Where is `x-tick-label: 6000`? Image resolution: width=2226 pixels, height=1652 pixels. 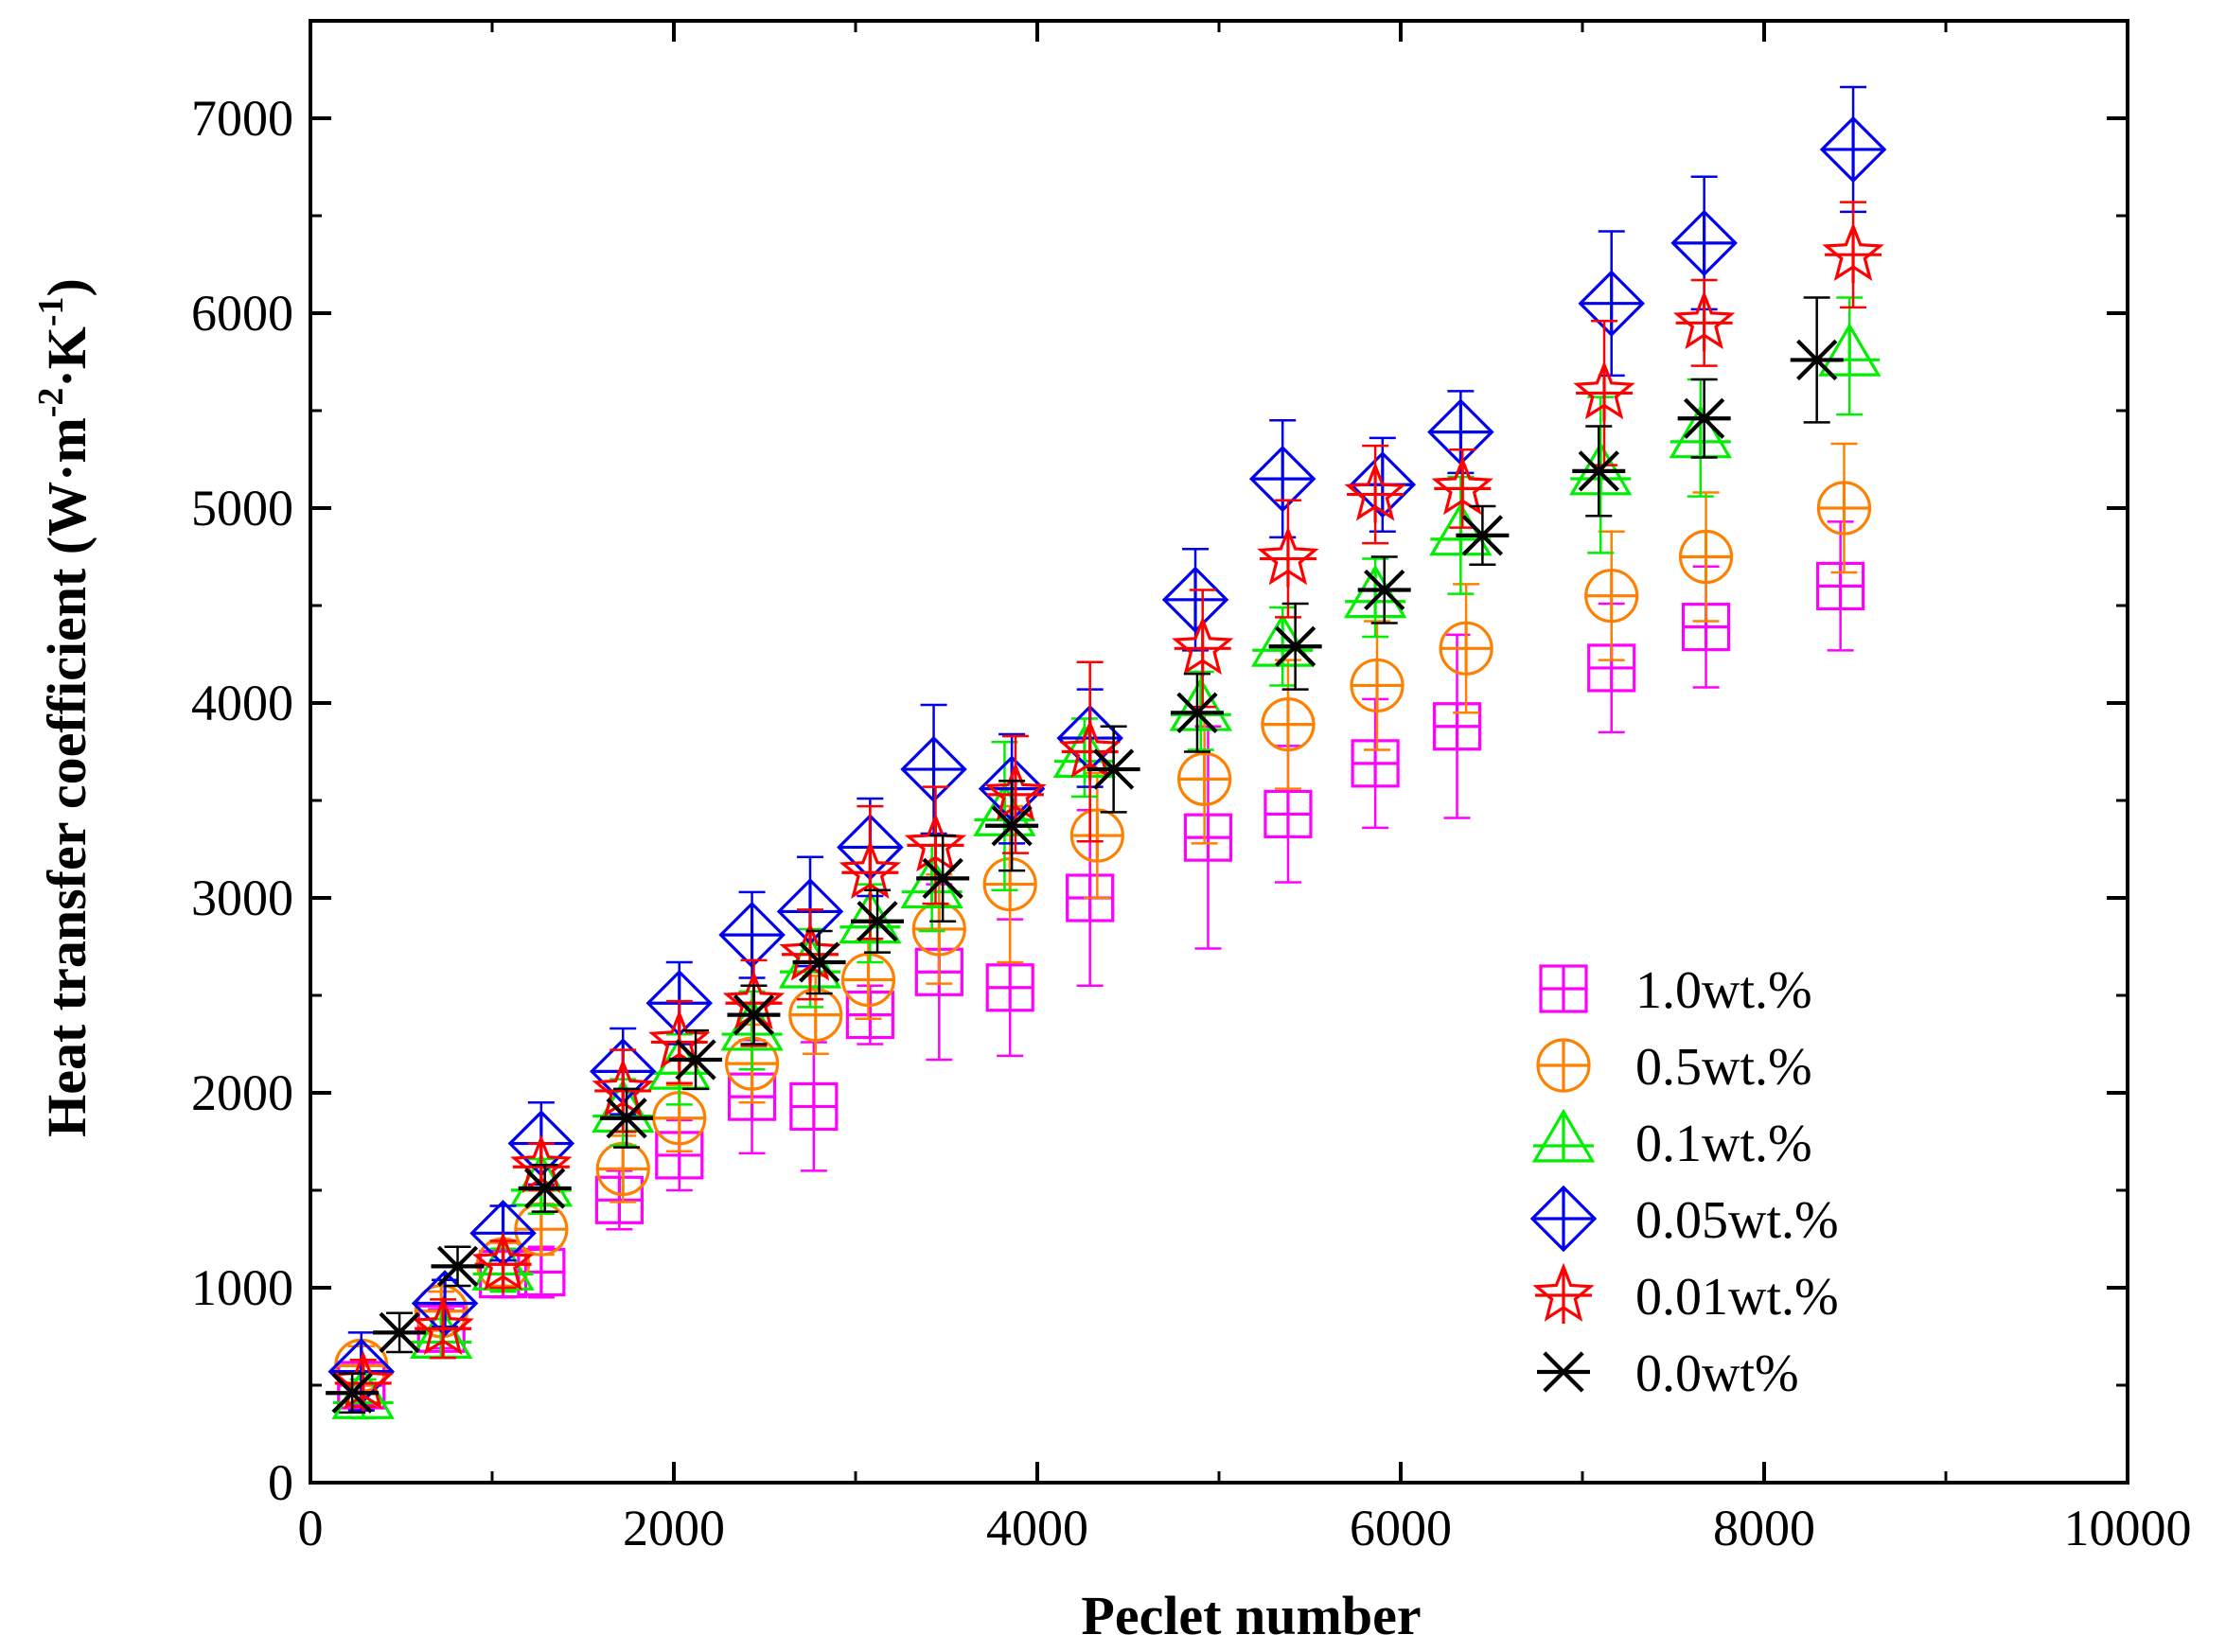 x-tick-label: 6000 is located at coordinates (1401, 1528).